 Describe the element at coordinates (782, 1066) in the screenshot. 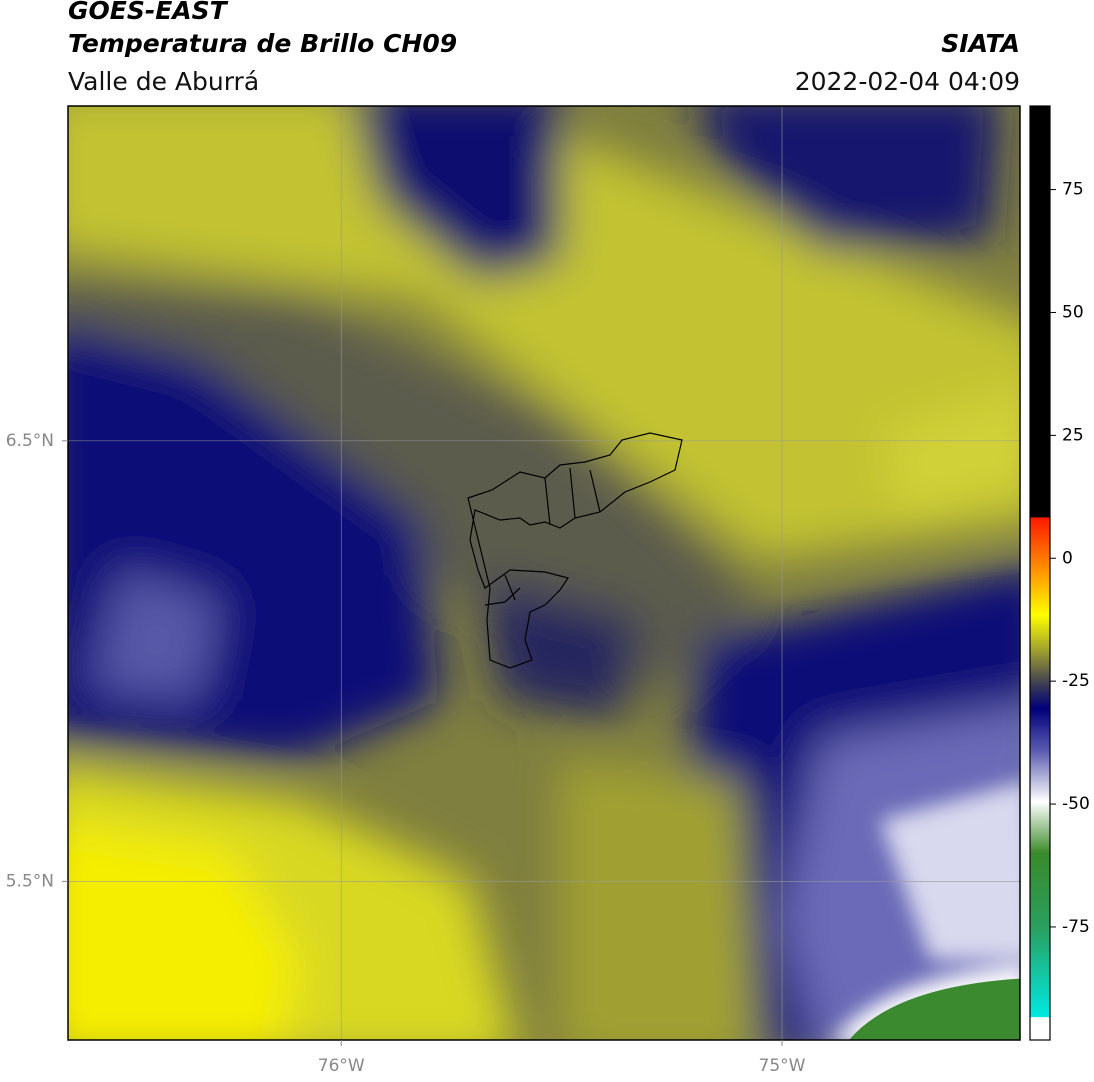

I see `x-tick-label: 75°W` at that location.